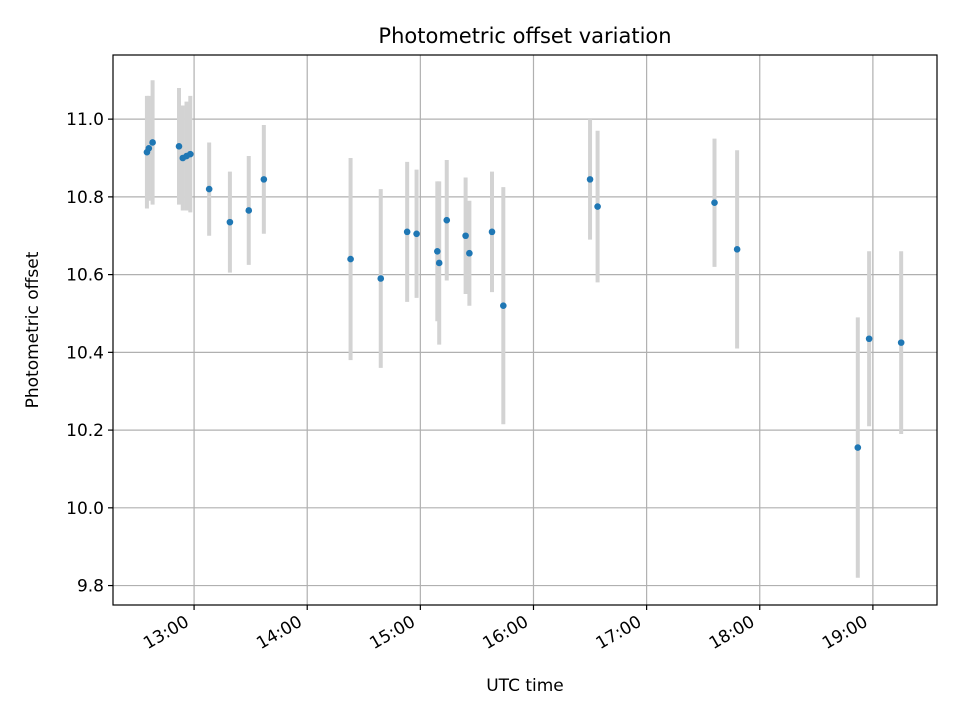 The image size is (960, 720). I want to click on y-axis-label: Photometric offset, so click(33, 329).